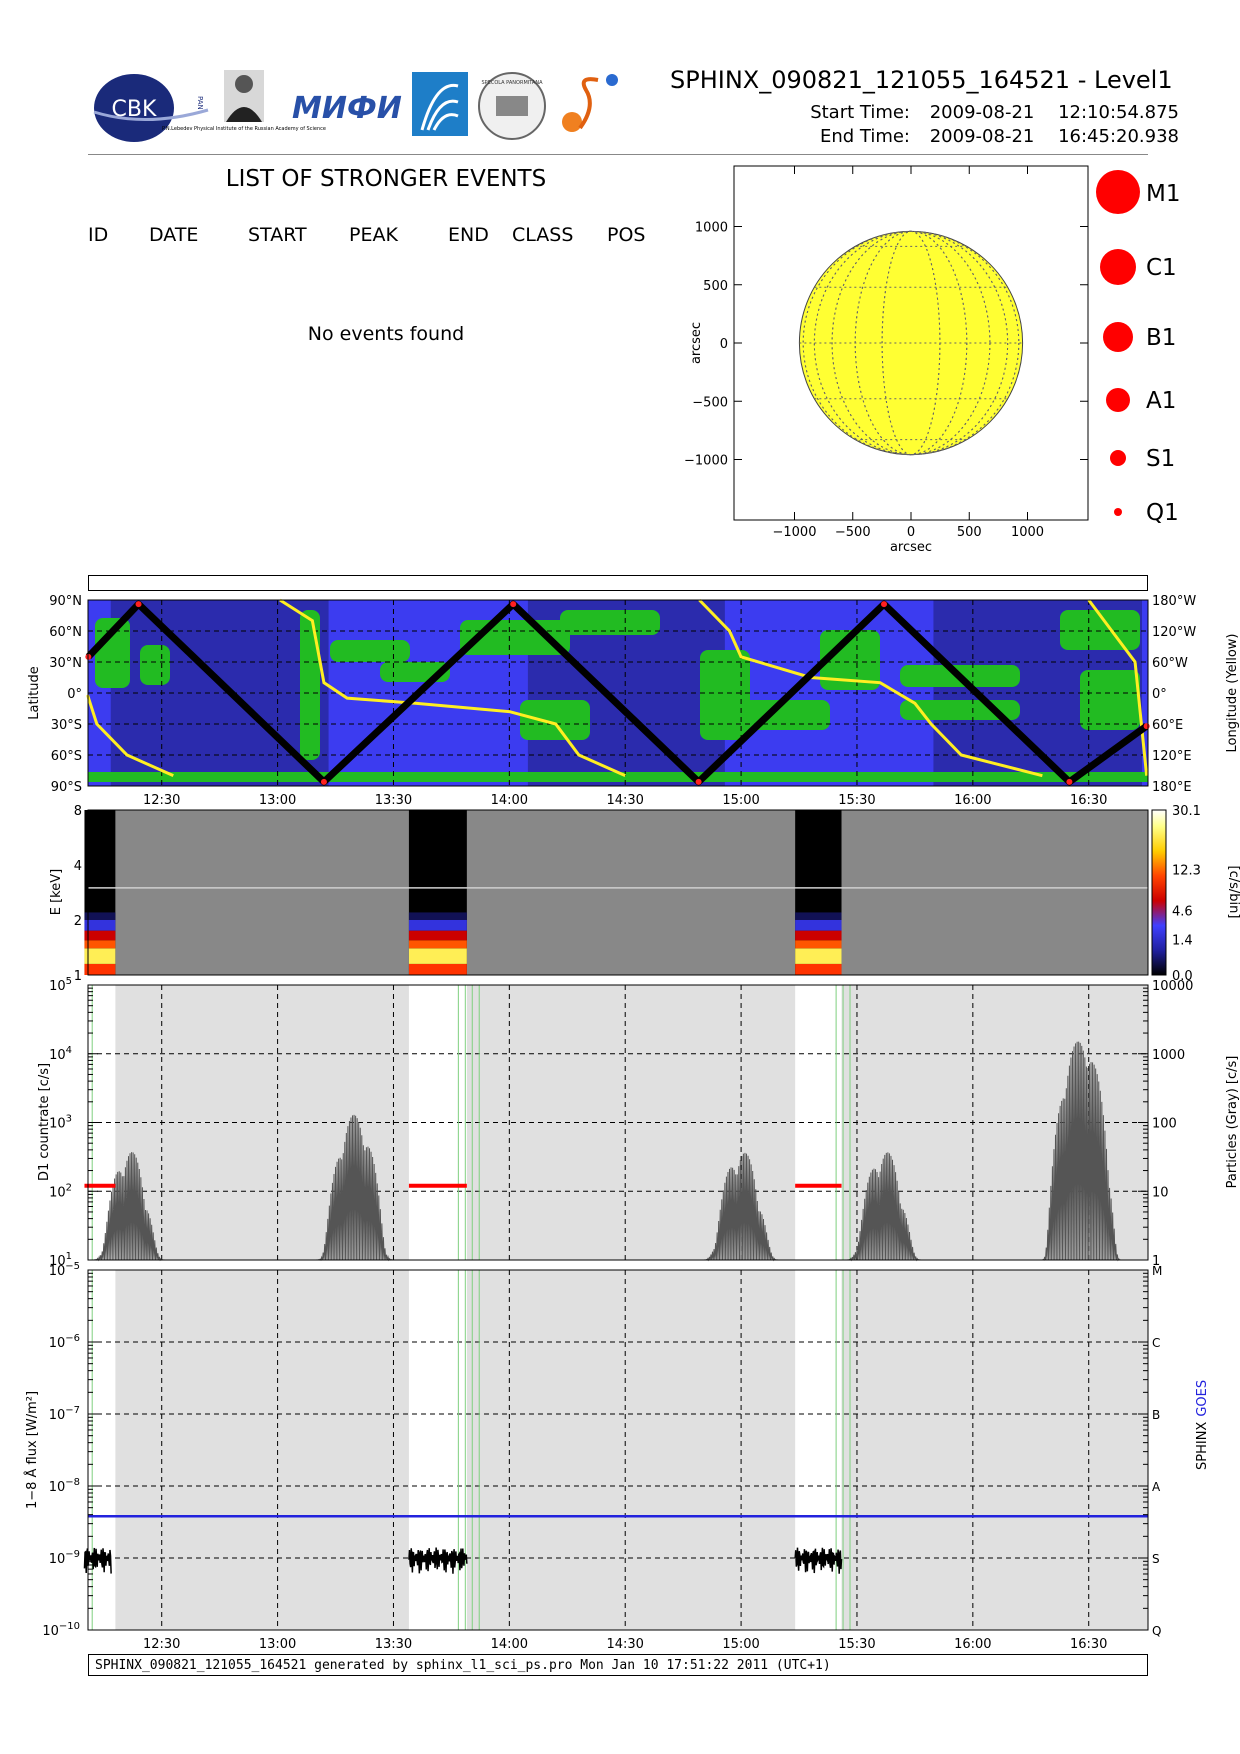 The height and width of the screenshot is (1754, 1240). What do you see at coordinates (972, 1643) in the screenshot?
I see `time-tick: 16:00` at bounding box center [972, 1643].